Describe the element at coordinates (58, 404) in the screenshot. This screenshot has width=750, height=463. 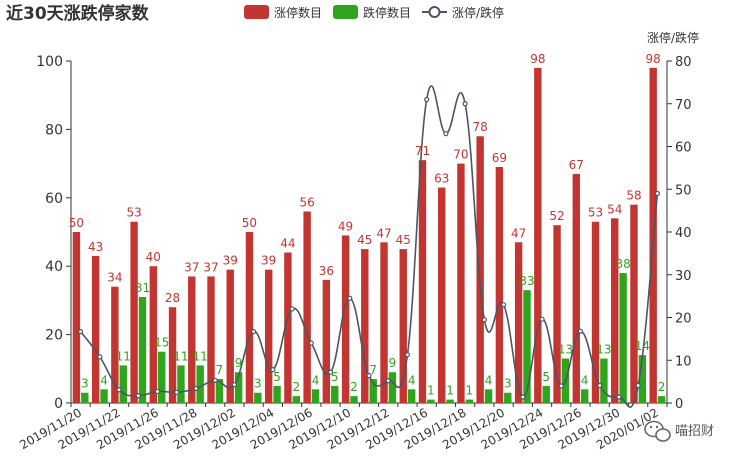
I see `y-tick-label: 0` at that location.